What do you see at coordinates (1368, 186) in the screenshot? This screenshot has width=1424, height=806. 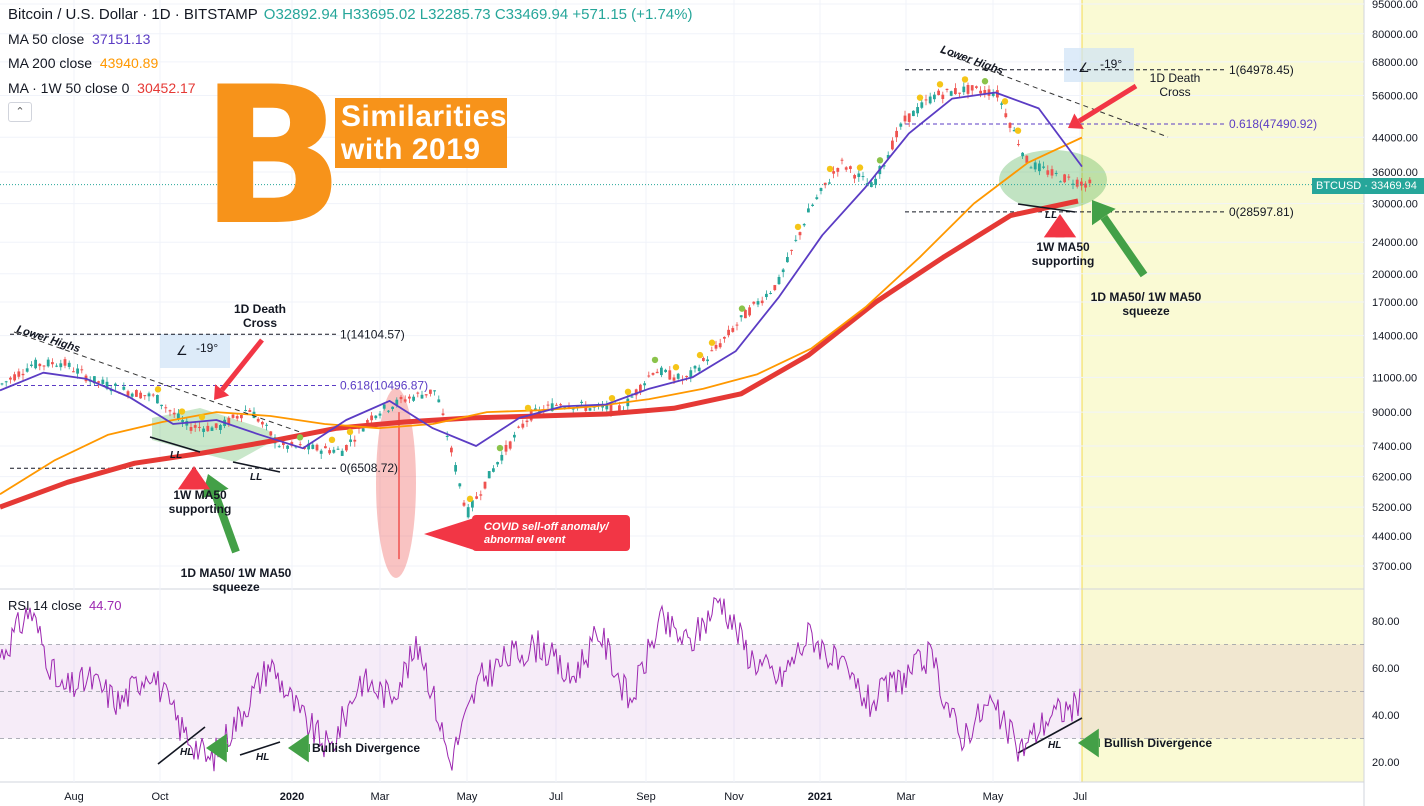 I see `last-price-tag: BTCUSD · 33469.94` at bounding box center [1368, 186].